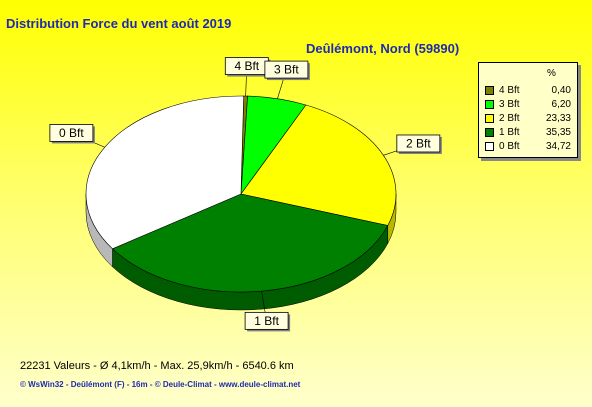  I want to click on slice-label-1-bft: 1 Bft, so click(266, 321).